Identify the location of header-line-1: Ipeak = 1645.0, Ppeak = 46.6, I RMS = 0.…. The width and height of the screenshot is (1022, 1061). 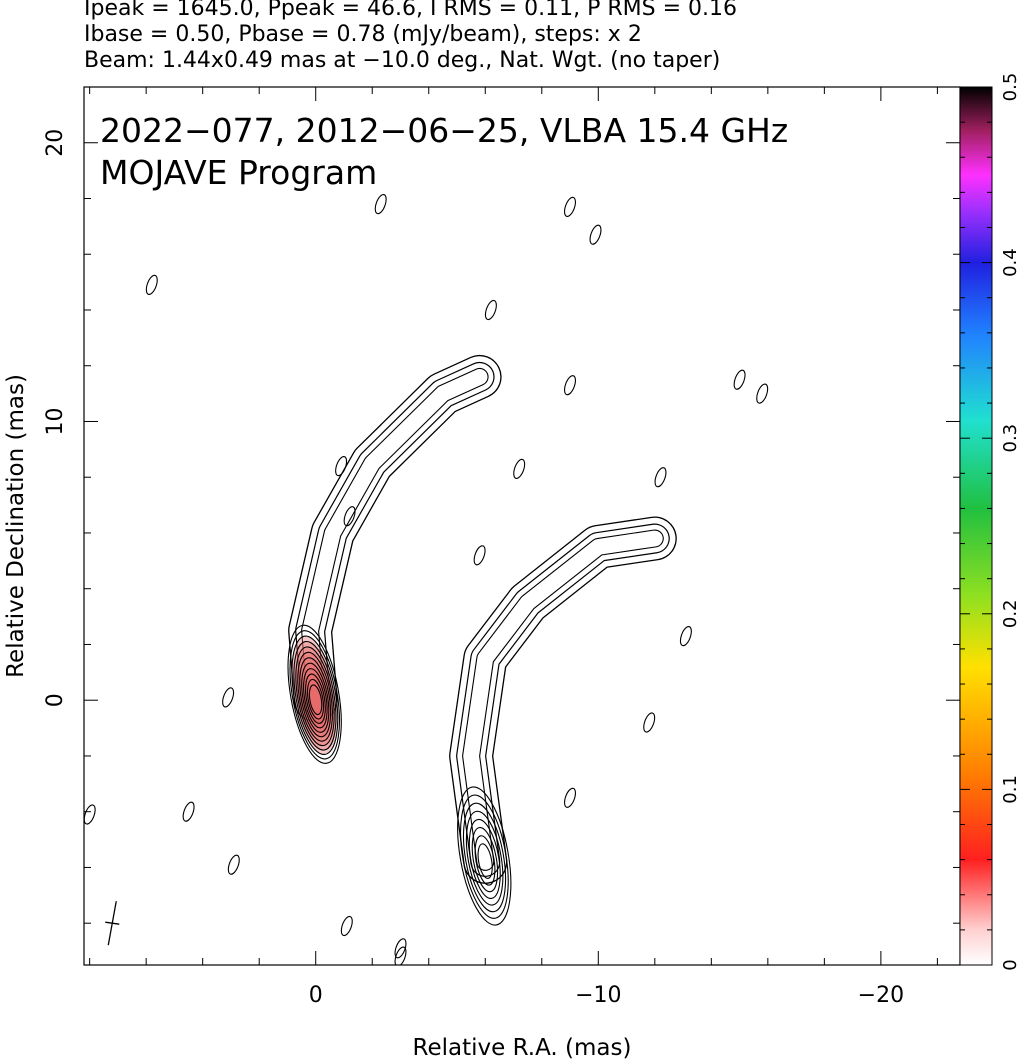
(410, 10).